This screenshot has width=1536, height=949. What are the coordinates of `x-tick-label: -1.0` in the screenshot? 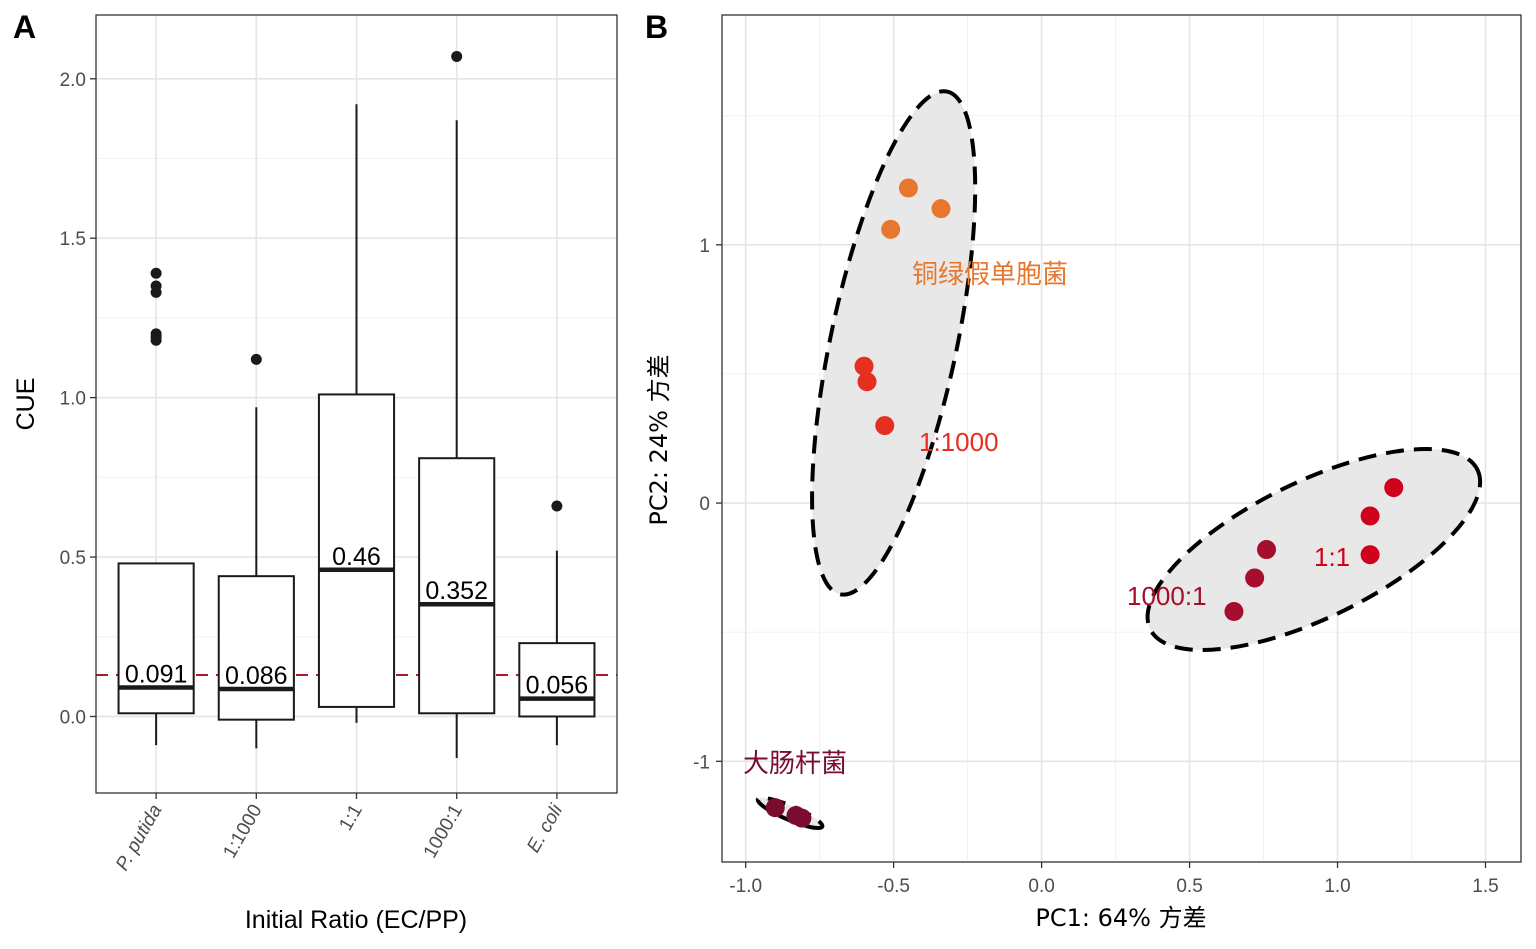 It's located at (745, 886).